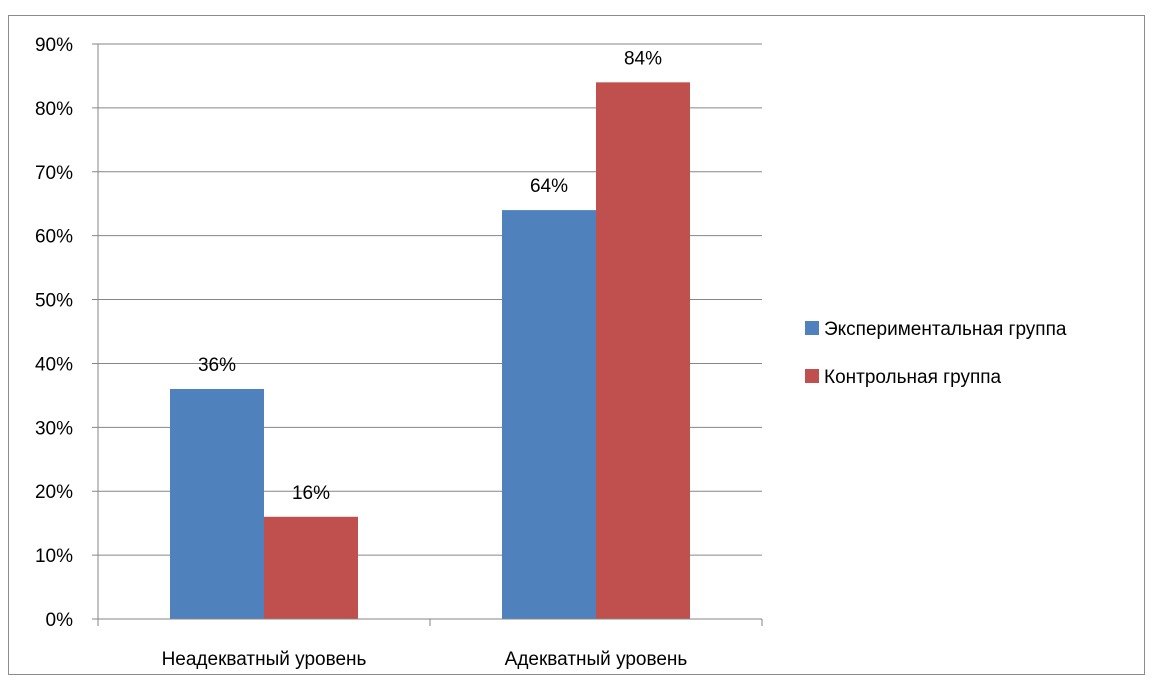 Image resolution: width=1152 pixels, height=680 pixels. What do you see at coordinates (54, 45) in the screenshot?
I see `y-tick-label: 90%` at bounding box center [54, 45].